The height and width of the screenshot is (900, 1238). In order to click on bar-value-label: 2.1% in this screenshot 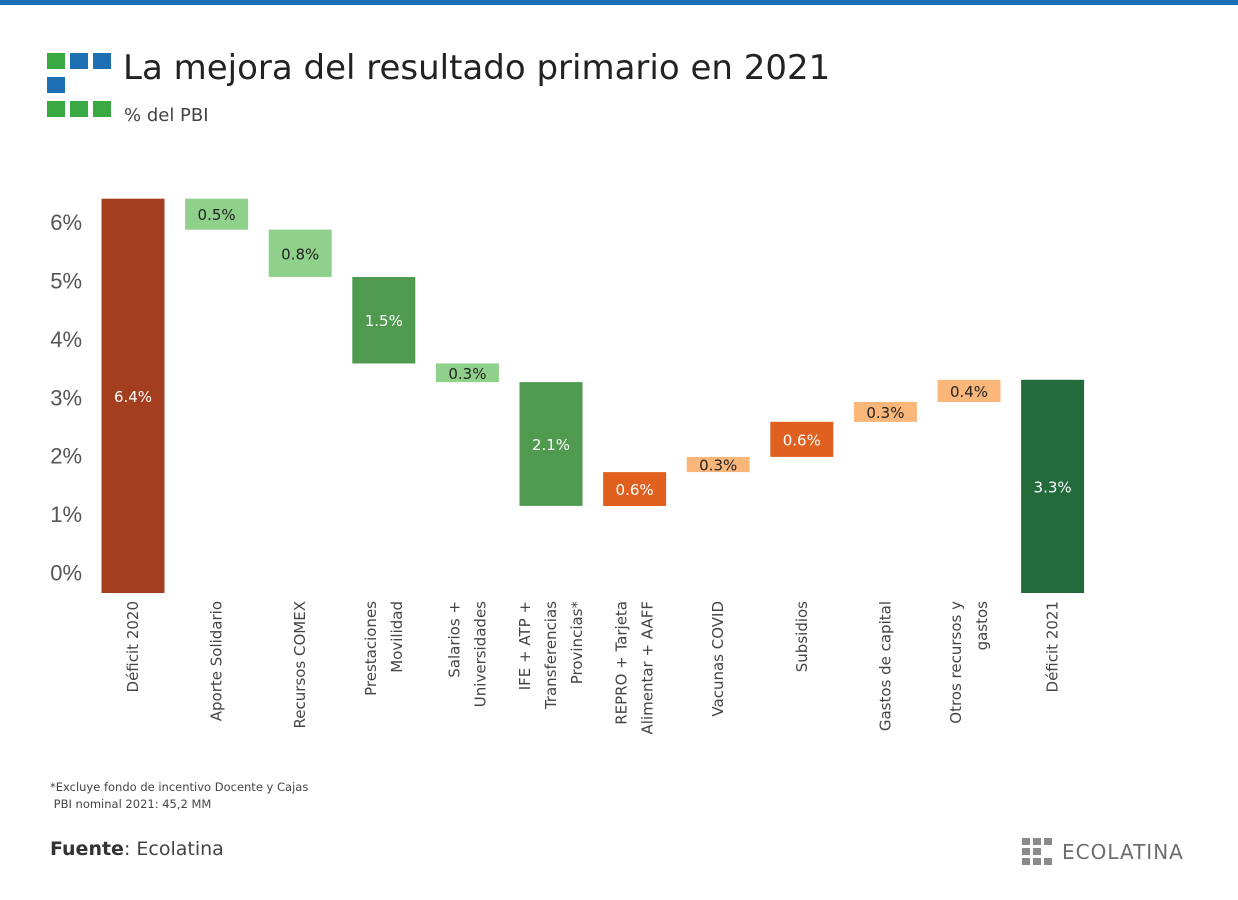, I will do `click(551, 445)`.